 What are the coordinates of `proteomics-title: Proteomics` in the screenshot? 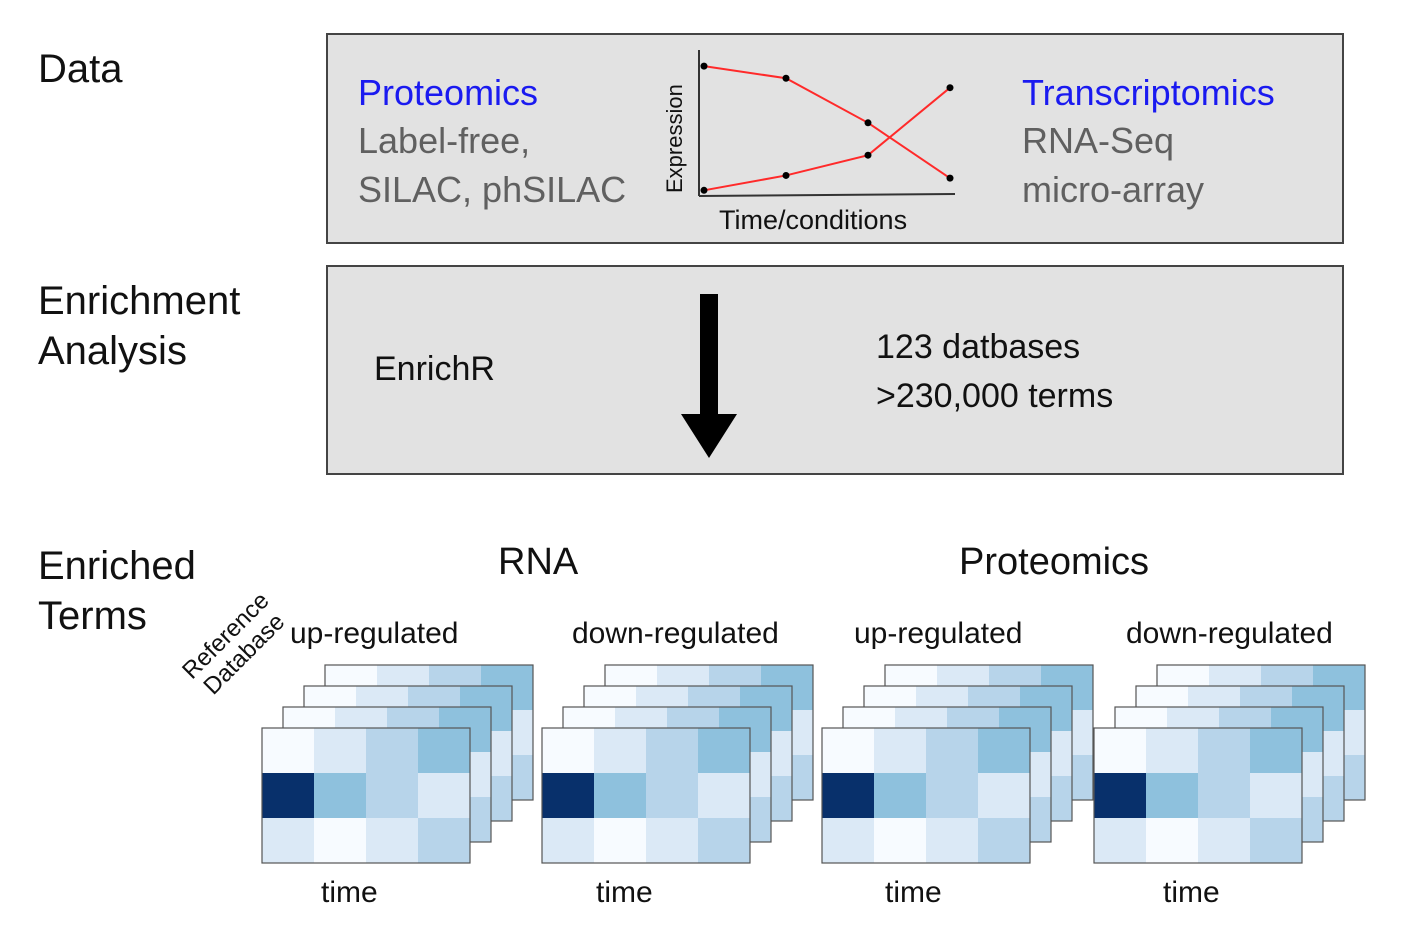 It's located at (448, 92).